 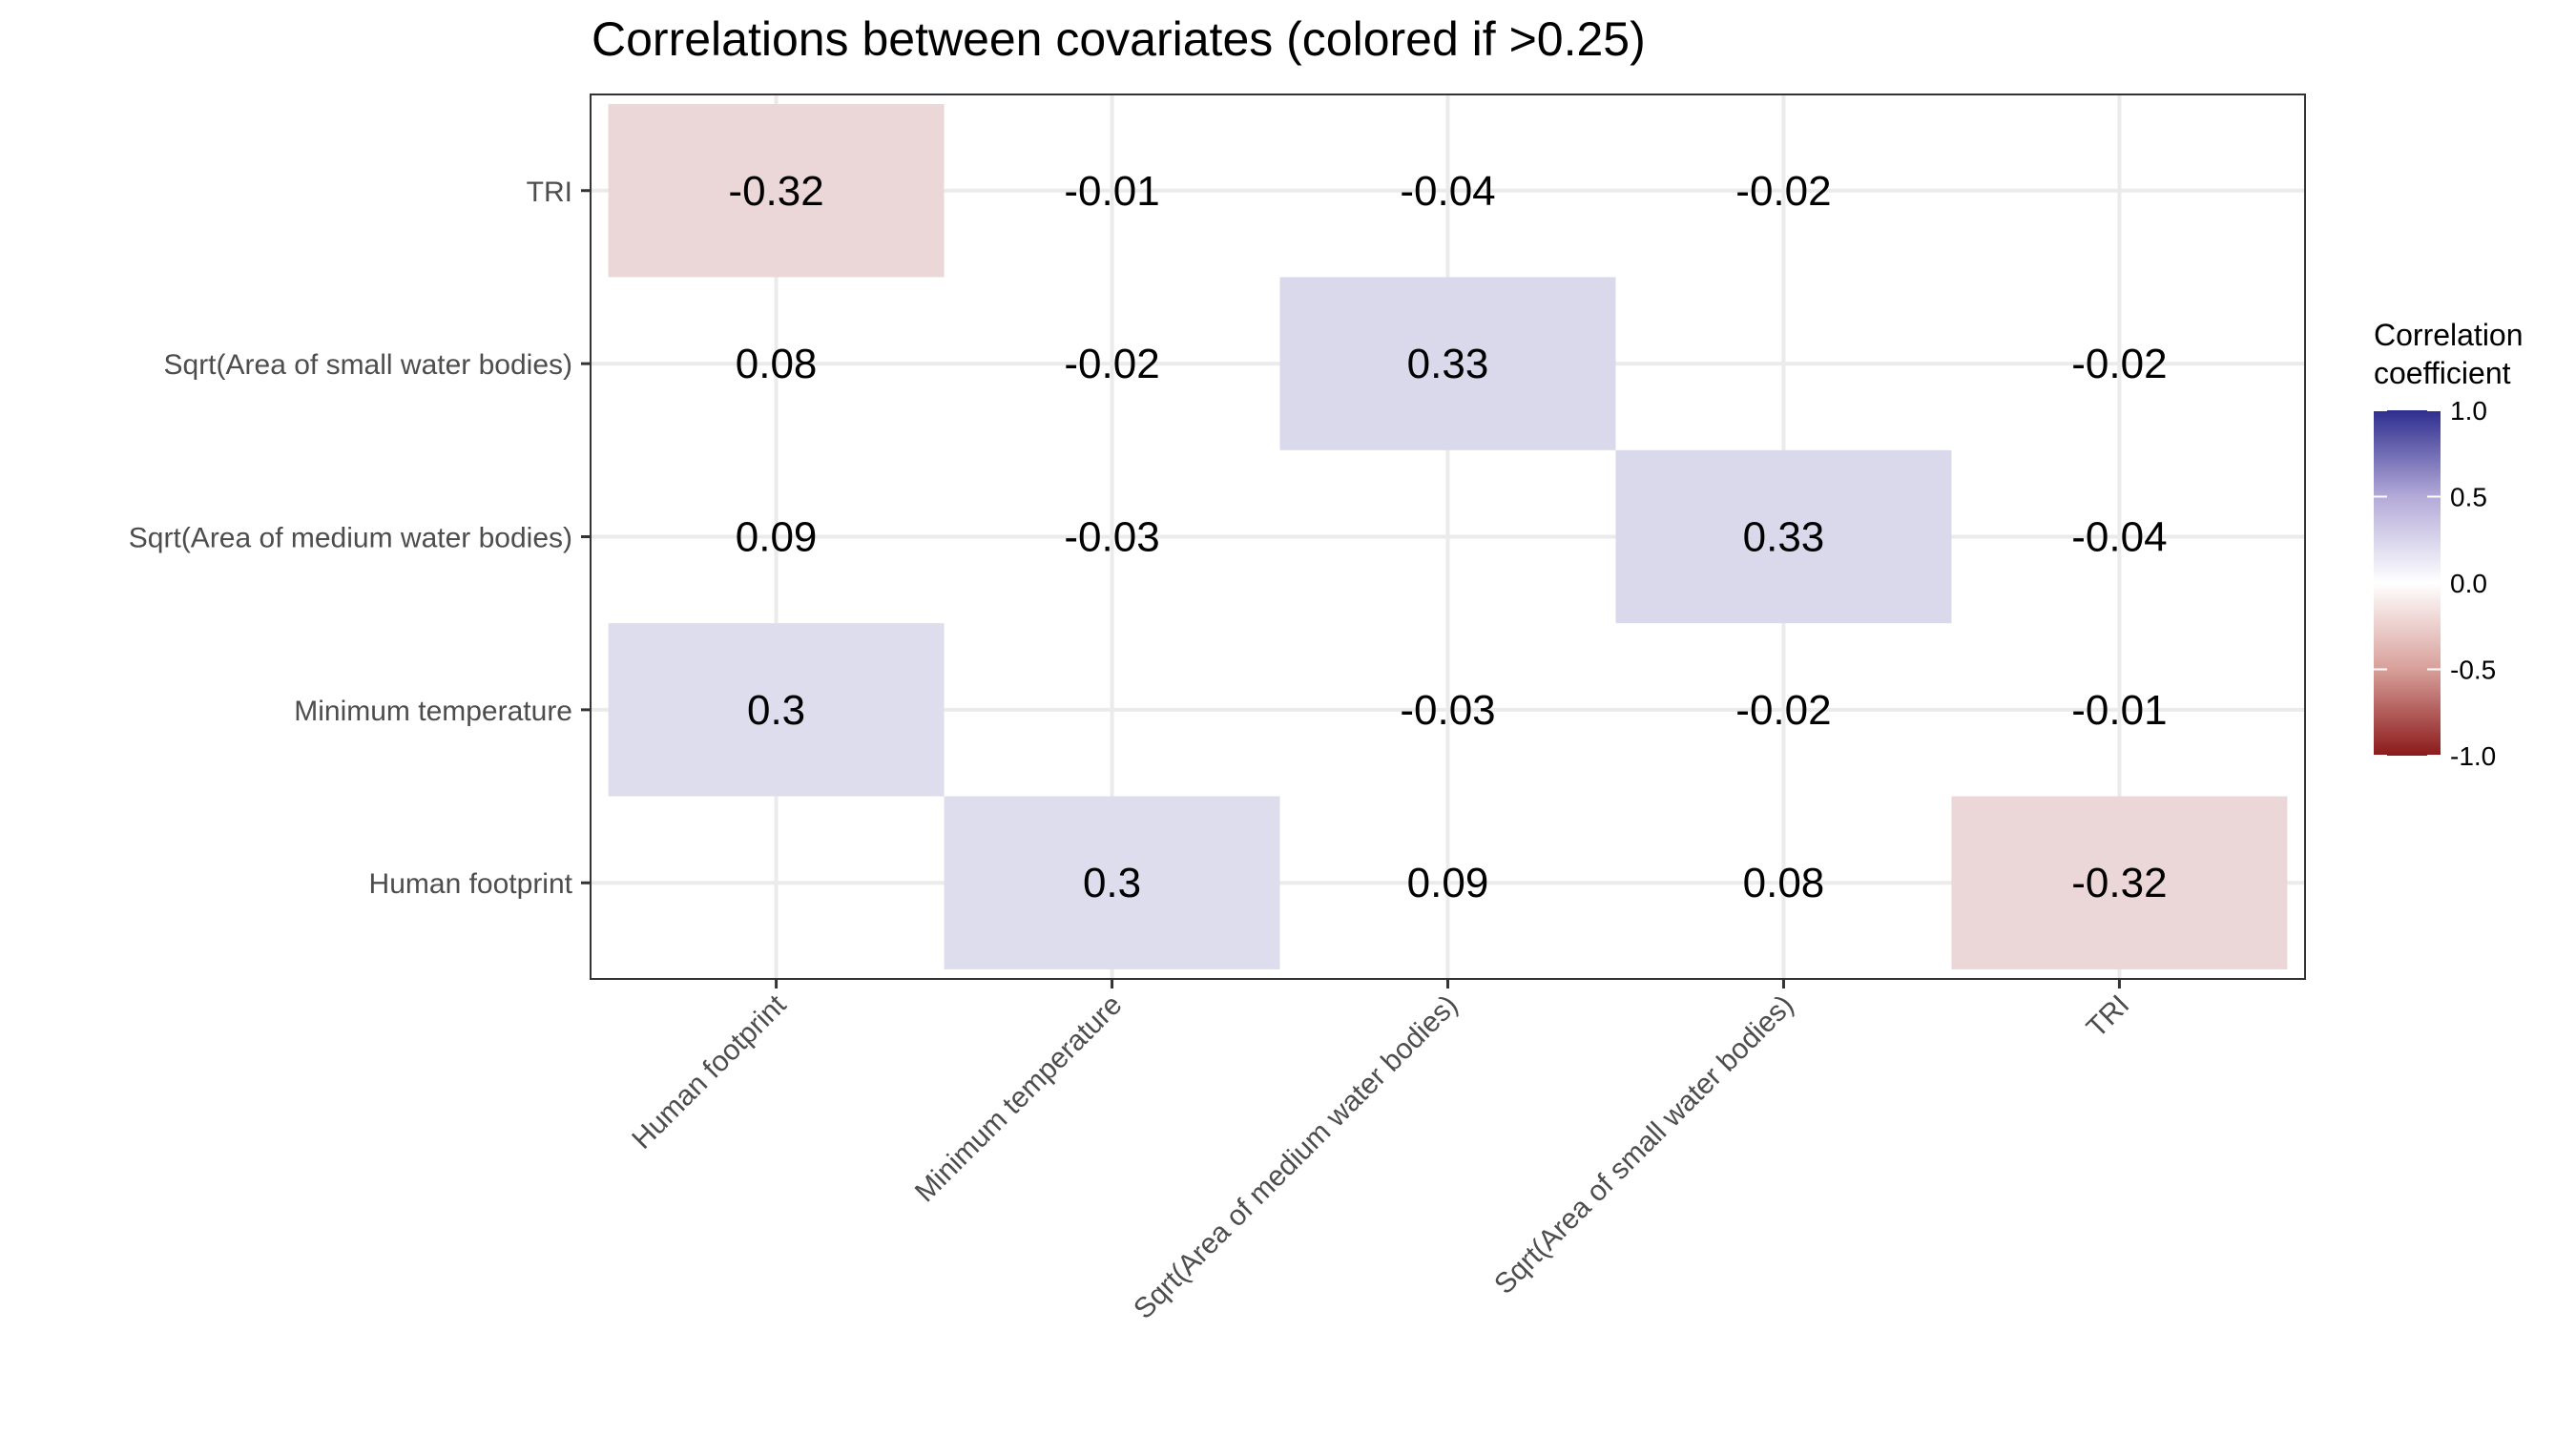 What do you see at coordinates (471, 884) in the screenshot?
I see `y-tick-label-human-footprint: Human footprint` at bounding box center [471, 884].